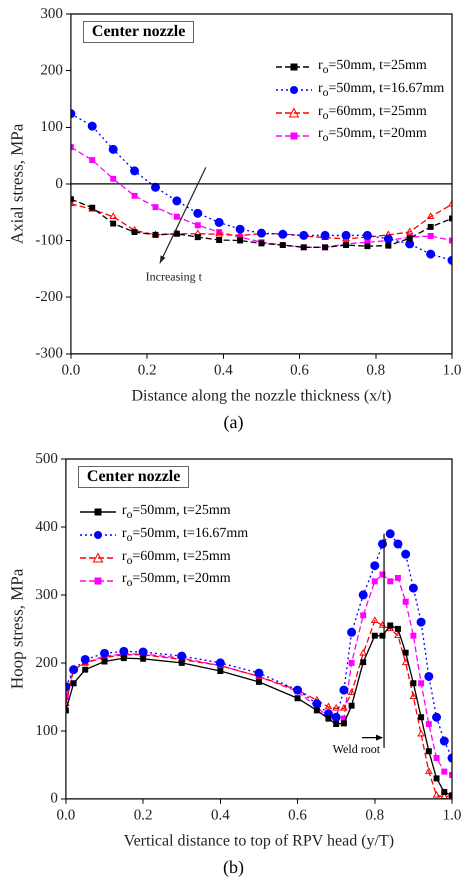 The image size is (467, 890). What do you see at coordinates (261, 396) in the screenshot?
I see `x-axis-title: Distance along the nozzle thickness (x/t)` at bounding box center [261, 396].